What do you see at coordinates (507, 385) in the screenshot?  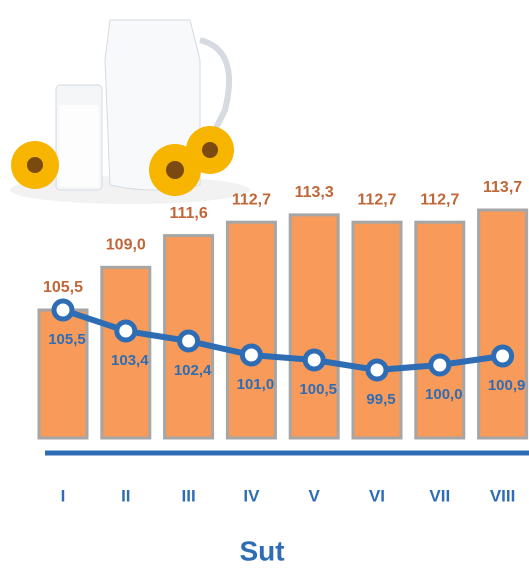 I see `line-label: 100,9` at bounding box center [507, 385].